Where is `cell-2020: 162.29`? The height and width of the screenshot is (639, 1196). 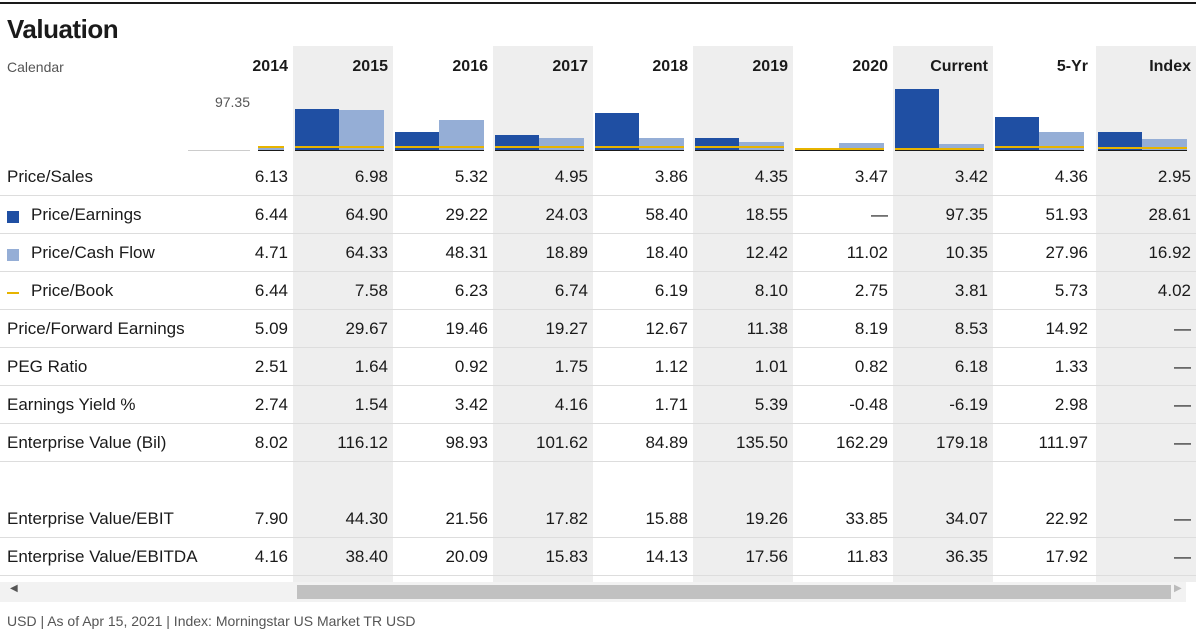 cell-2020: 162.29 is located at coordinates (862, 442).